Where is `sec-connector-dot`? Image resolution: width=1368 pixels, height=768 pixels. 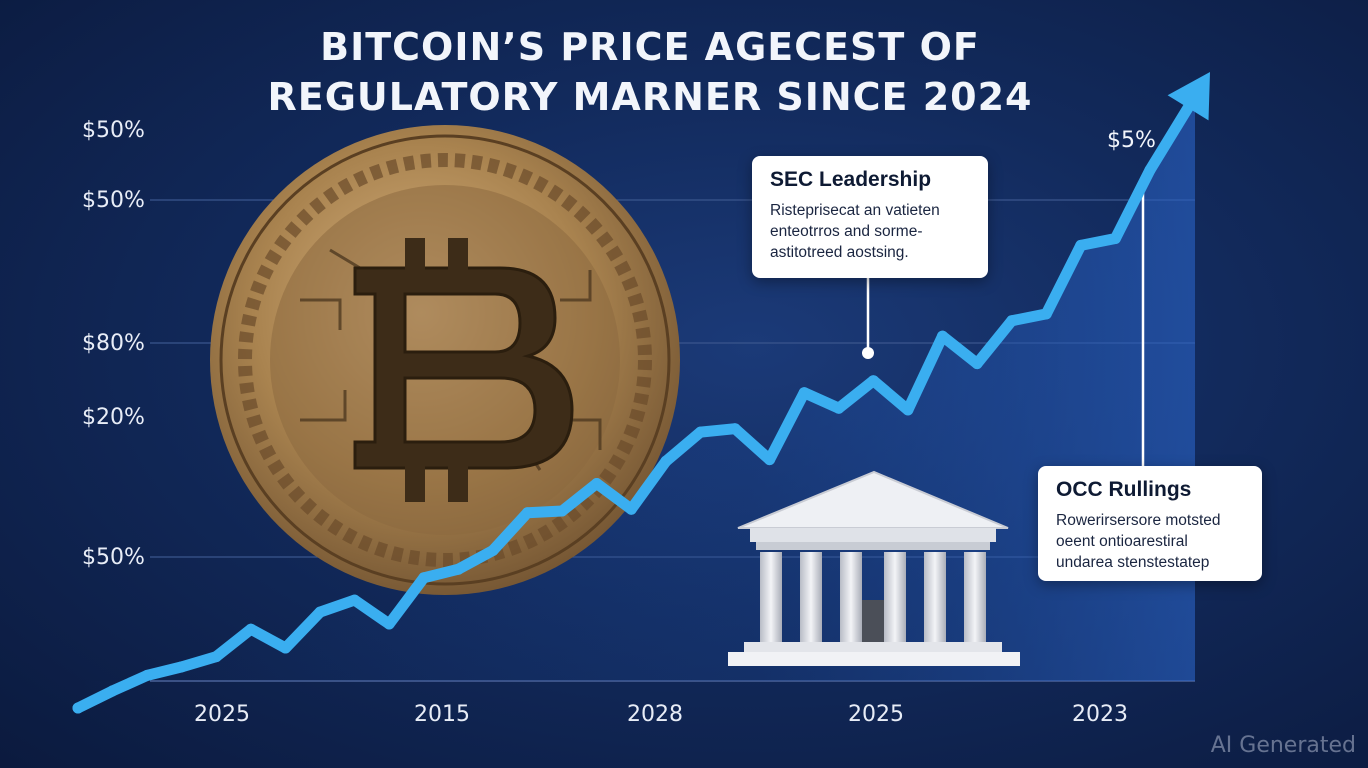 sec-connector-dot is located at coordinates (868, 353).